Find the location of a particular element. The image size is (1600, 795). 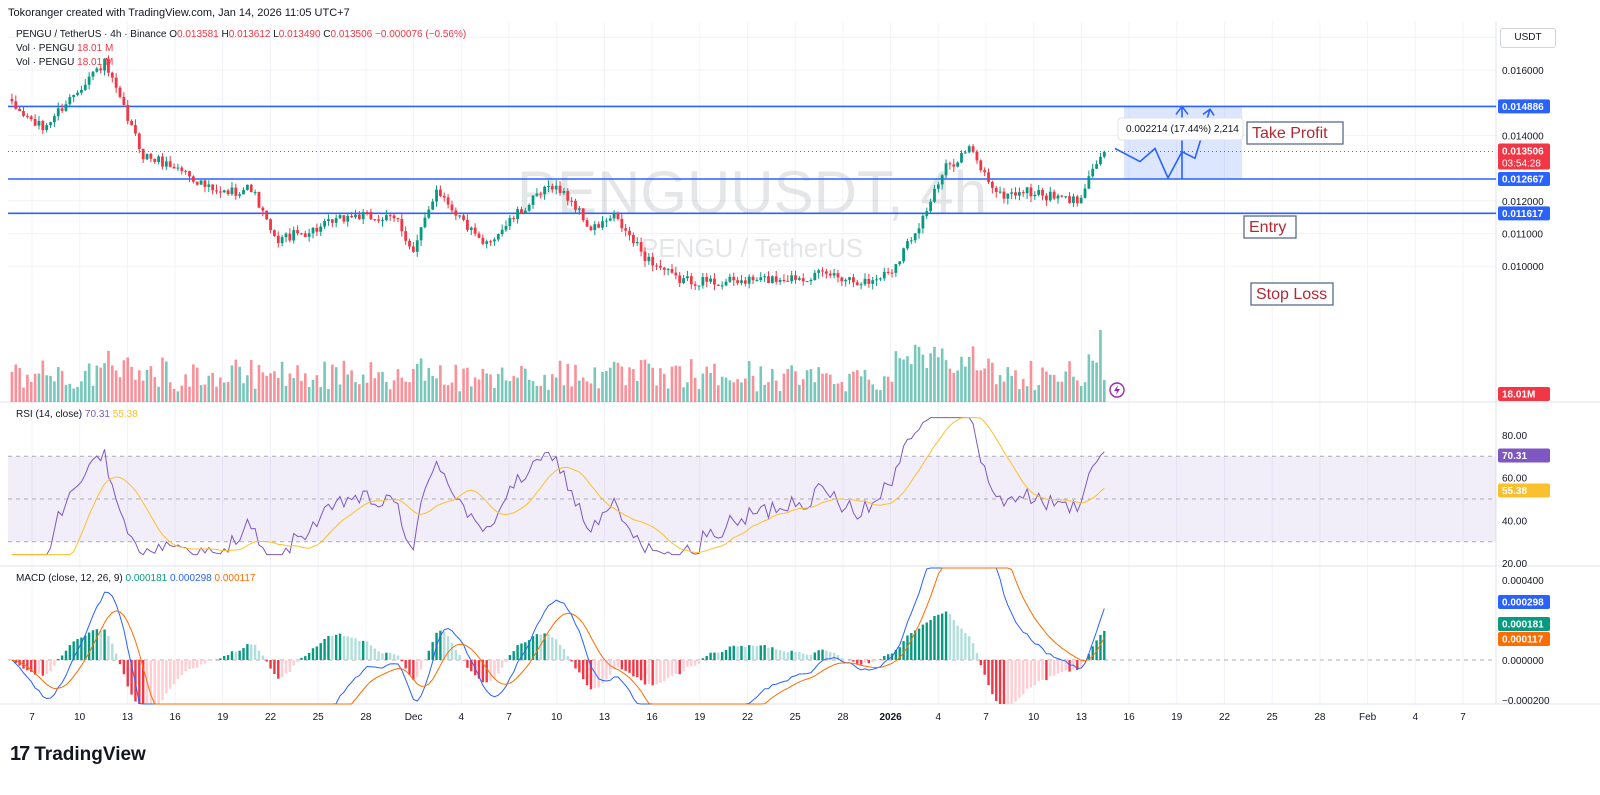

time-tick-label: 10 is located at coordinates (557, 717).